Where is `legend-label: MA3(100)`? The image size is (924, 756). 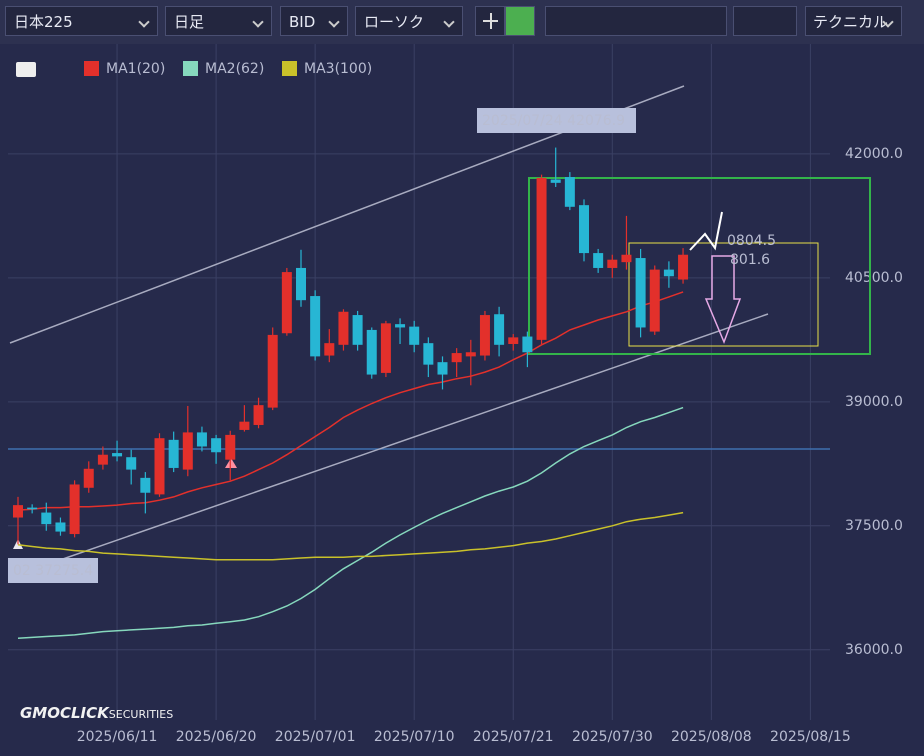 legend-label: MA3(100) is located at coordinates (338, 69).